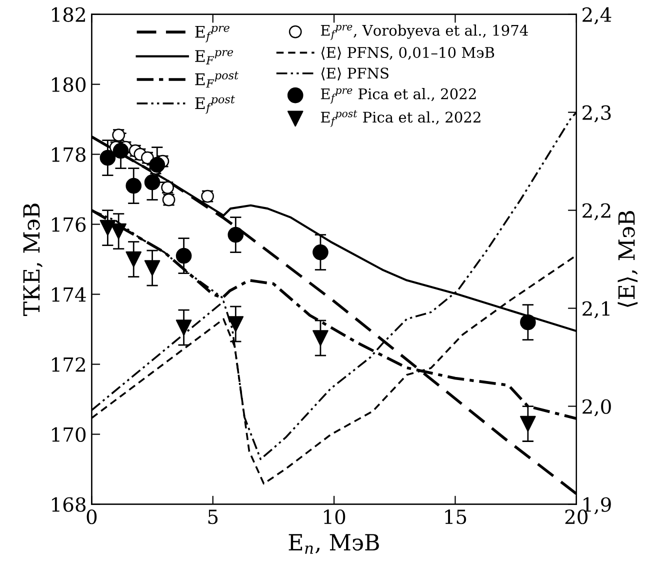  I want to click on y2-axis-title: ⟨E⟩, МэВ, so click(628, 259).